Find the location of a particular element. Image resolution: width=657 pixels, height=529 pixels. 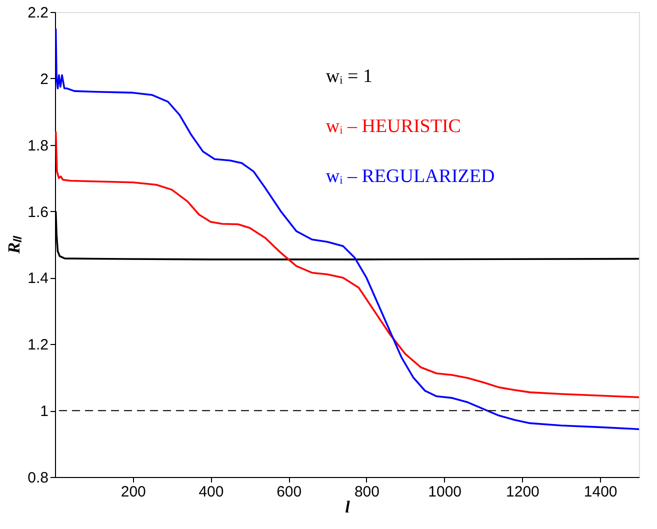

x-tick-label: 400 is located at coordinates (211, 492).